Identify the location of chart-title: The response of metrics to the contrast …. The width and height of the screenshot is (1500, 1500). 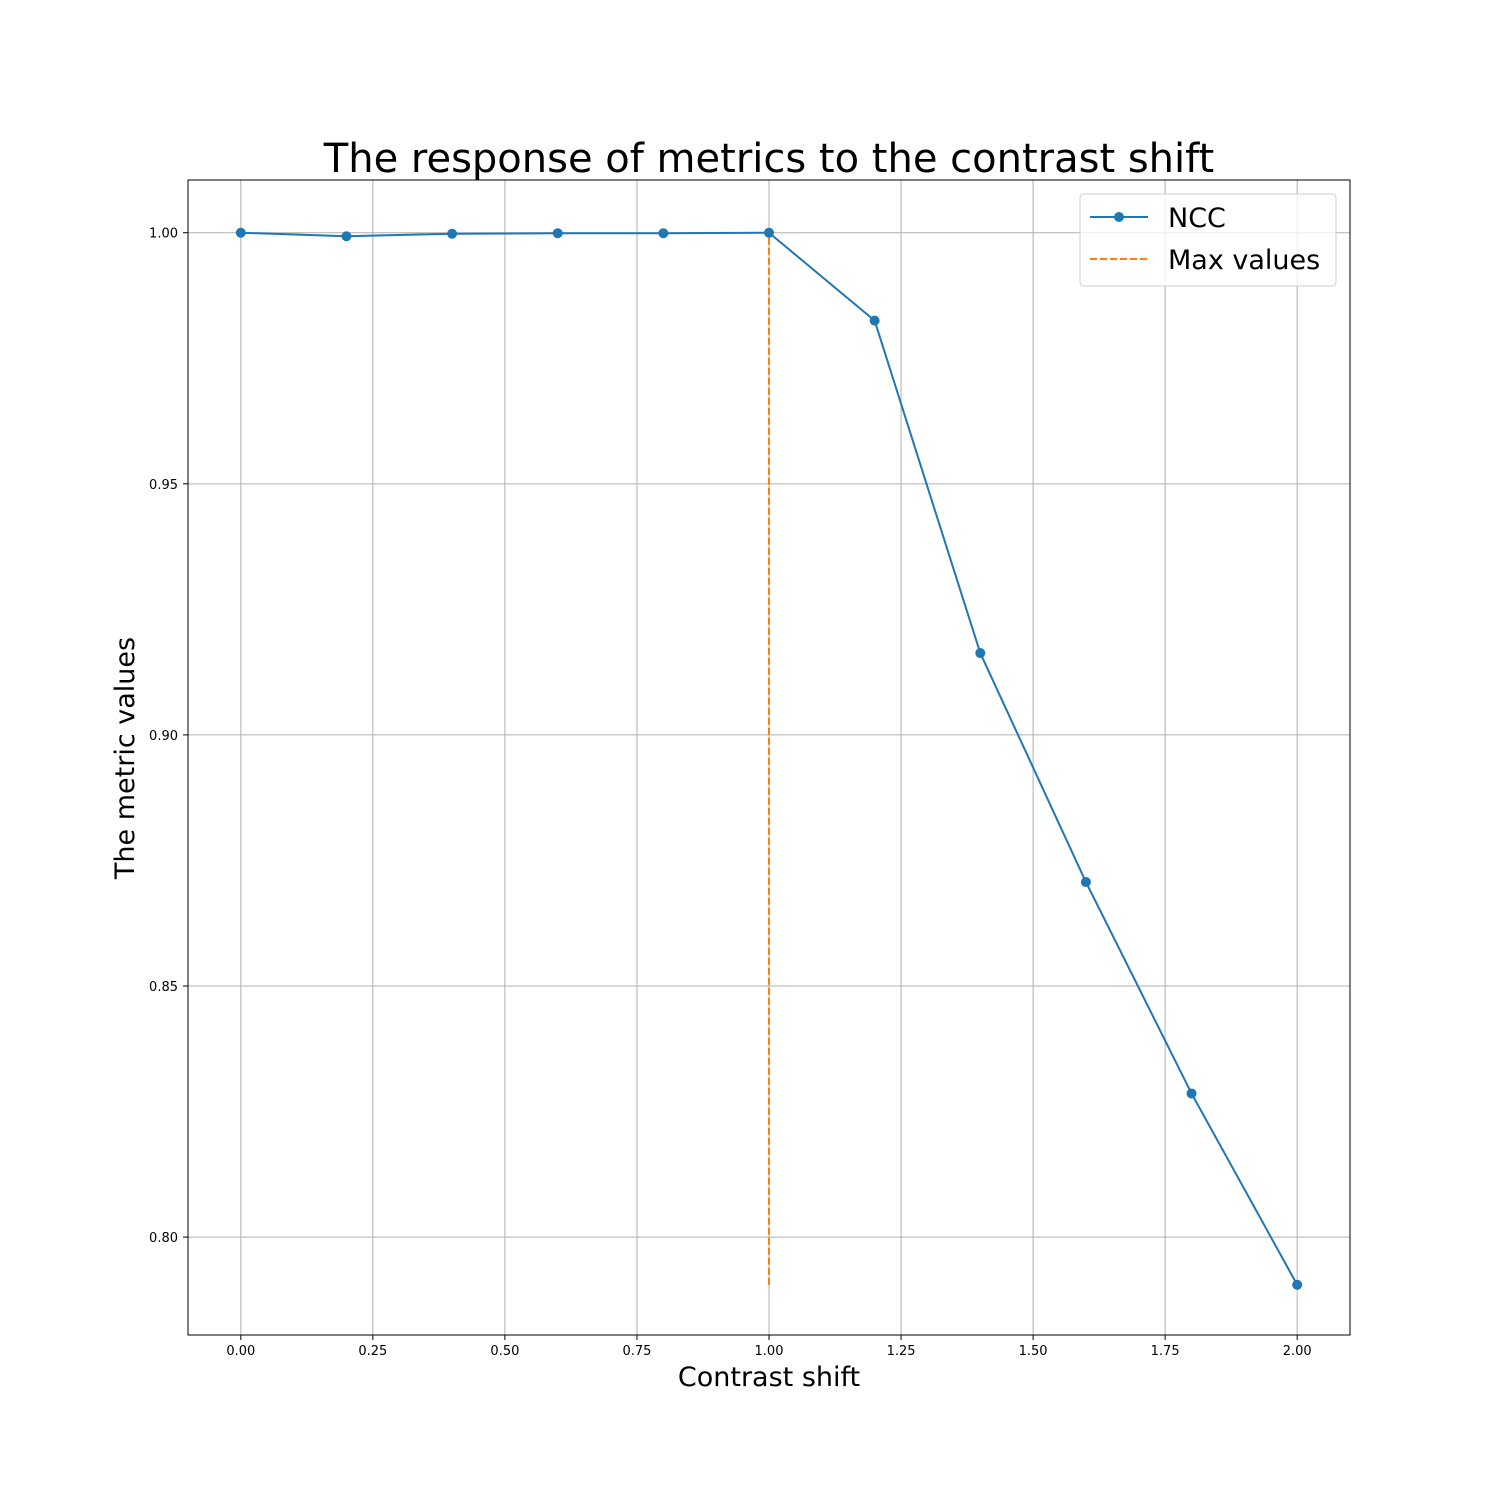
(768, 159).